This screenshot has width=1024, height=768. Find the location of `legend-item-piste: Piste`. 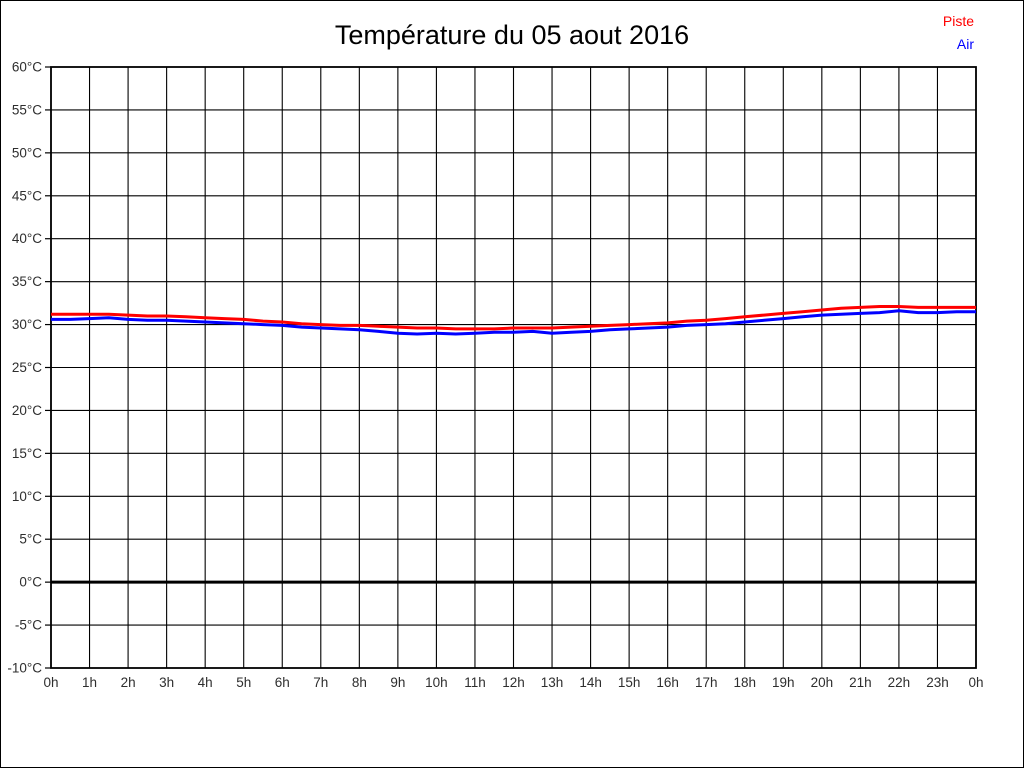

legend-item-piste: Piste is located at coordinates (958, 21).